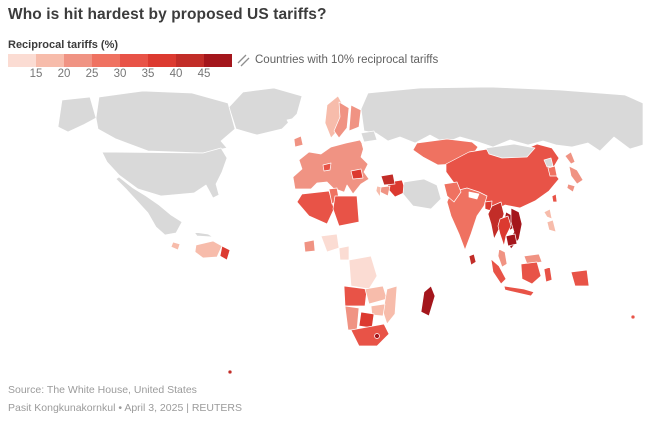 This screenshot has height=422, width=645. Describe the element at coordinates (385, 191) in the screenshot. I see `country-jordan` at that location.